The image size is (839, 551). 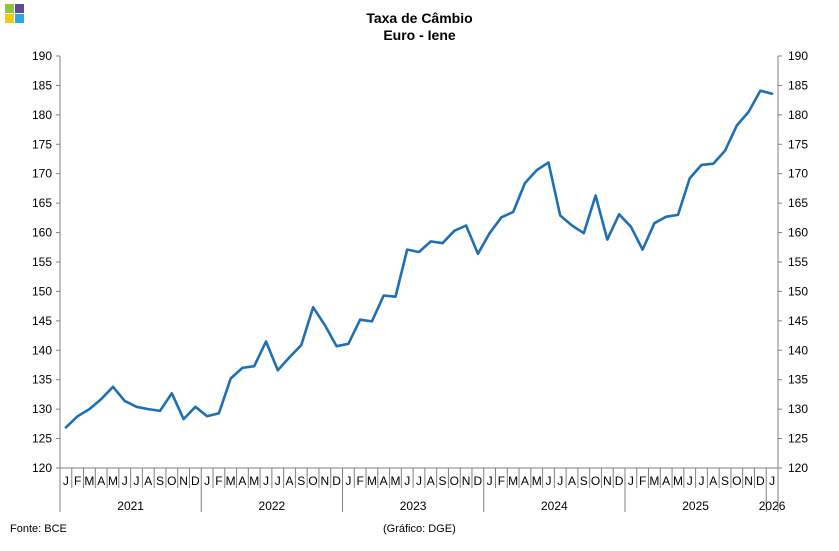 What do you see at coordinates (798, 350) in the screenshot?
I see `y-tick-label-right: 140` at bounding box center [798, 350].